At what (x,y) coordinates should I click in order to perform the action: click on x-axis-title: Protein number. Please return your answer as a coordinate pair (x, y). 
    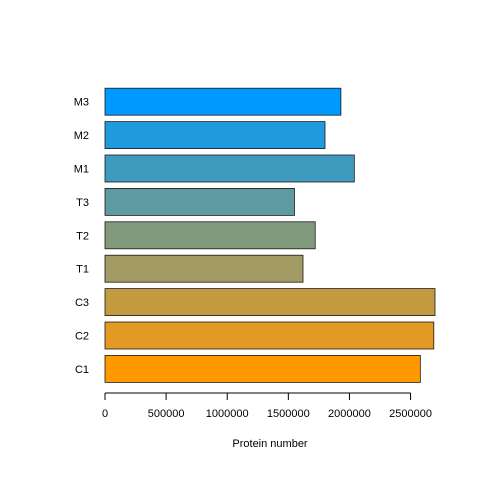
    Looking at the image, I should click on (270, 444).